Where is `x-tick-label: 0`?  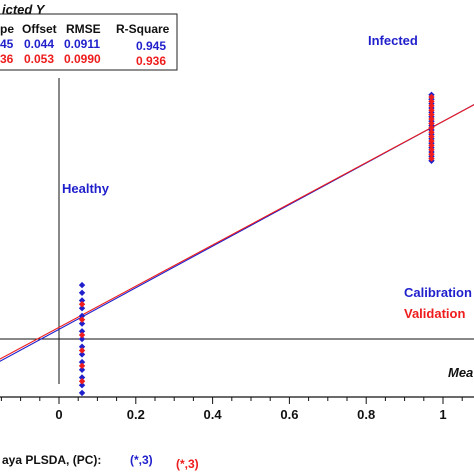
x-tick-label: 0 is located at coordinates (58, 414).